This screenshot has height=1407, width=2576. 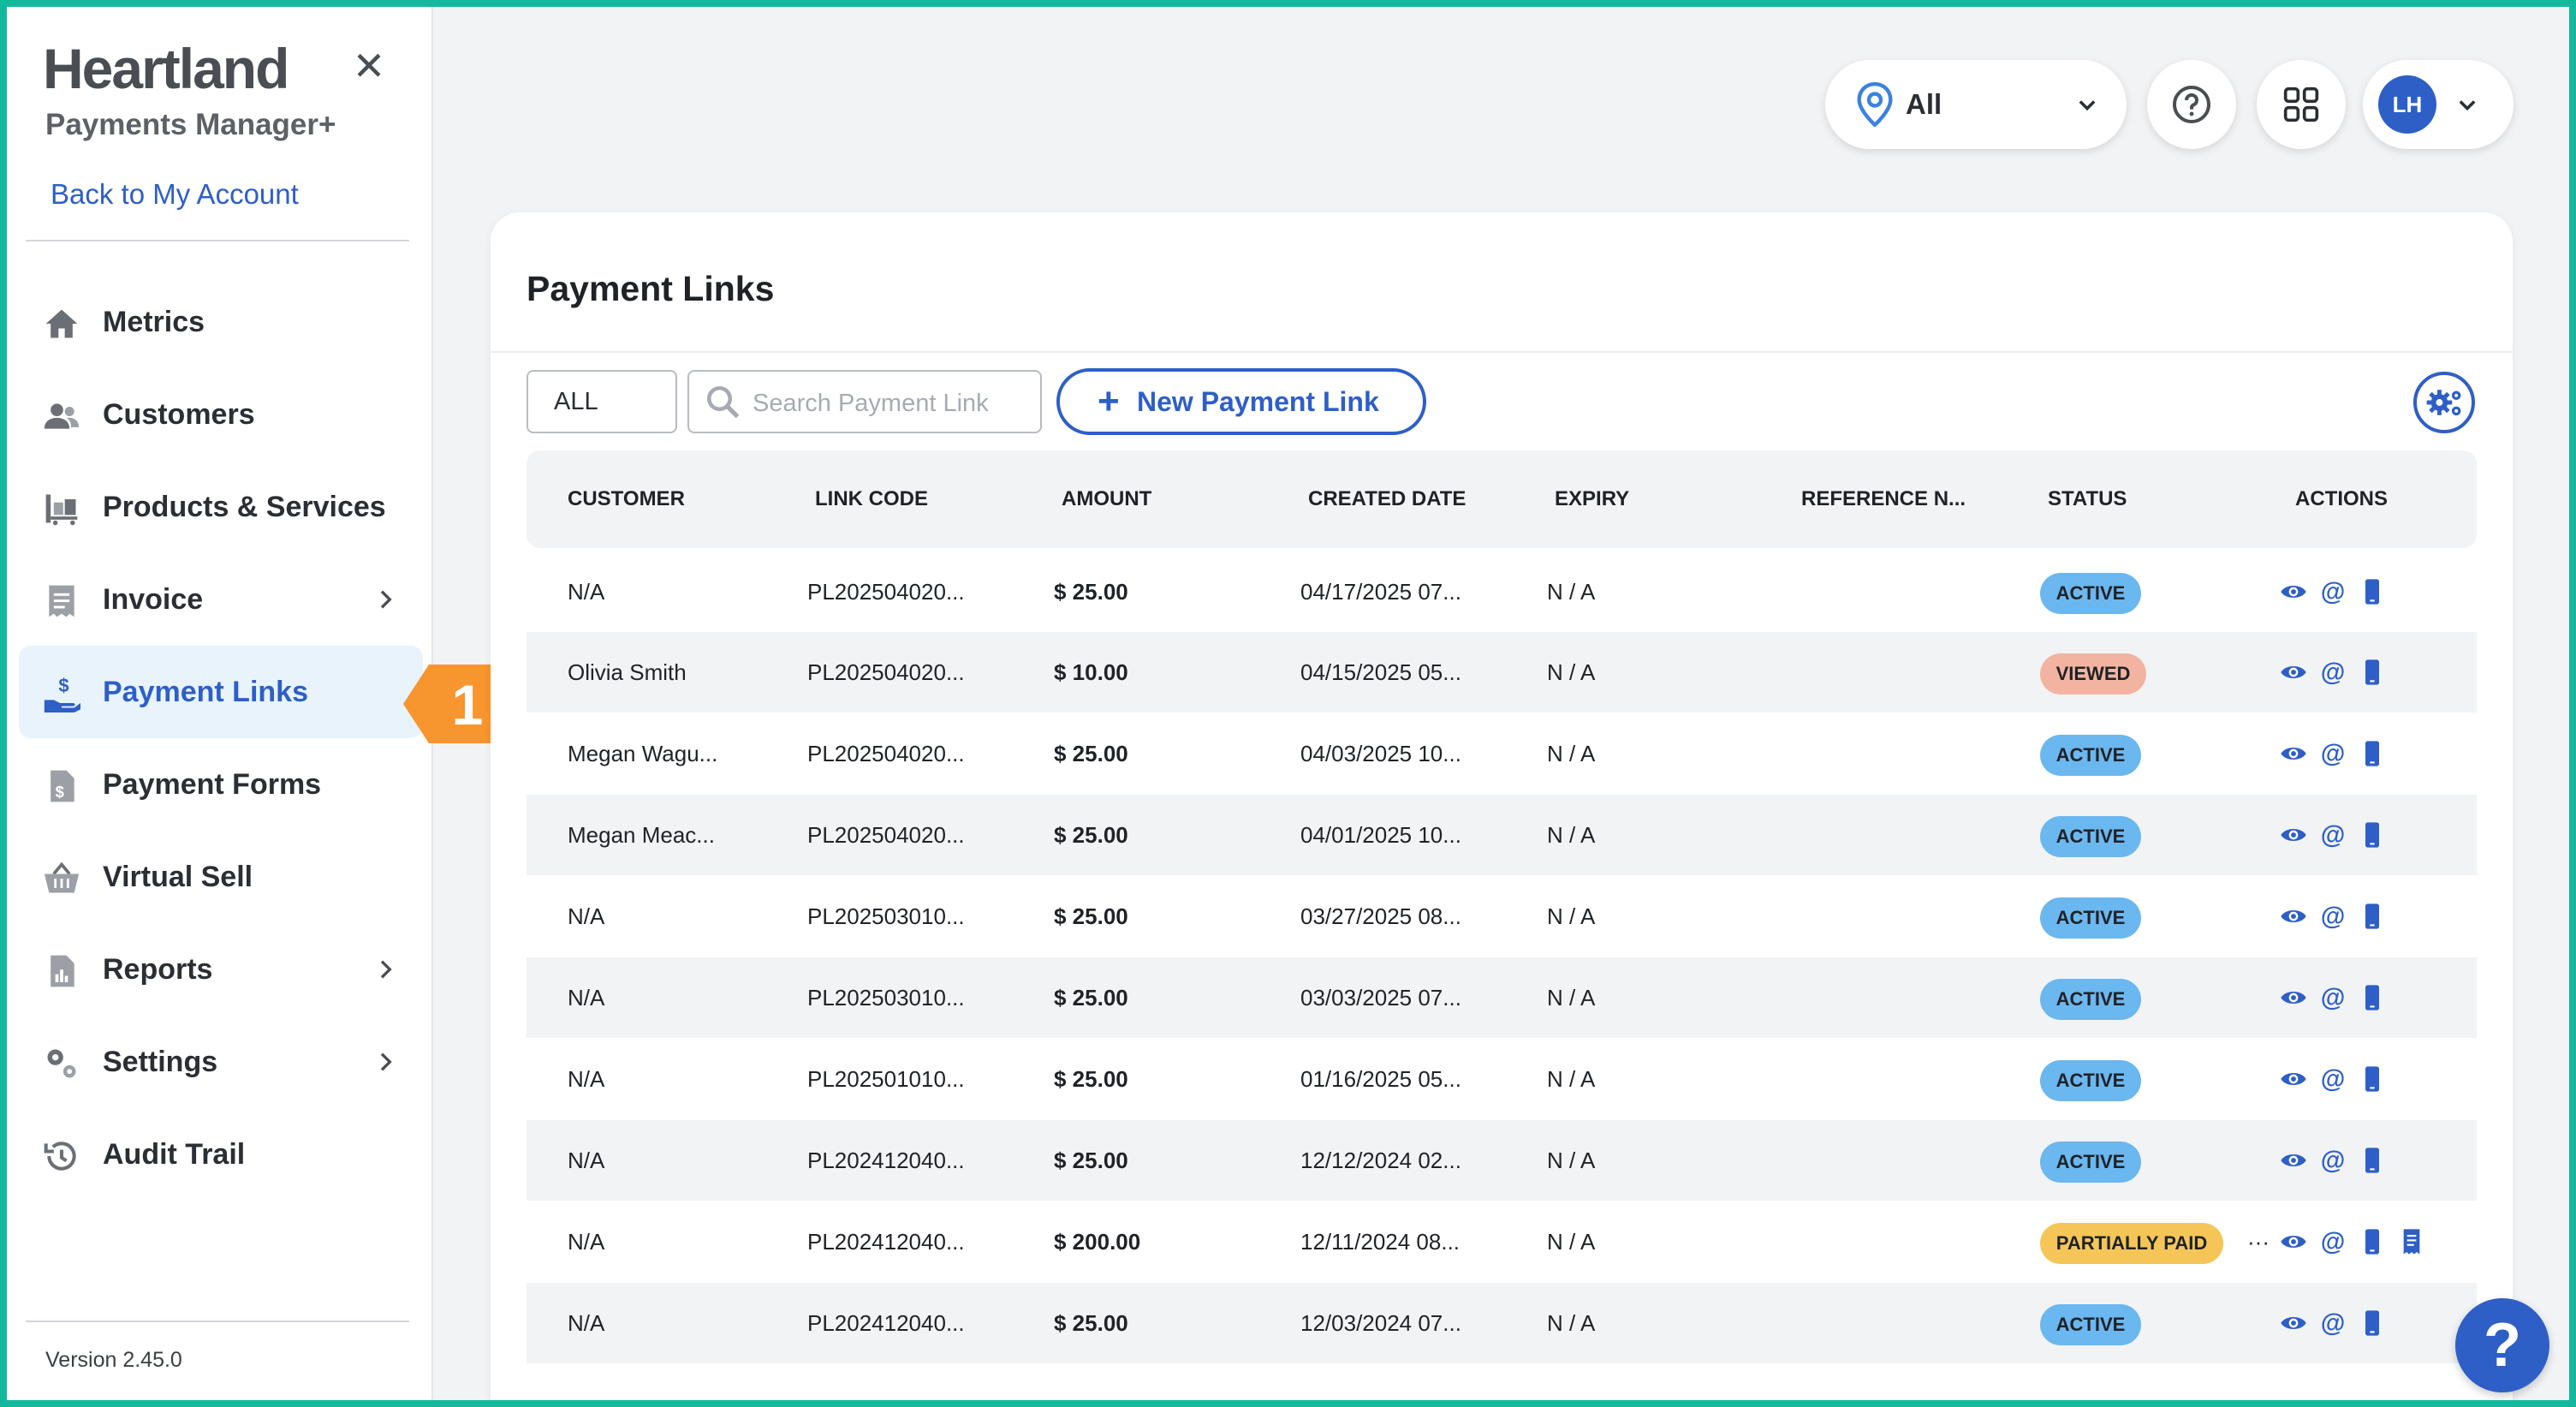 I want to click on column-header-amount: AMOUNT, so click(x=1107, y=498).